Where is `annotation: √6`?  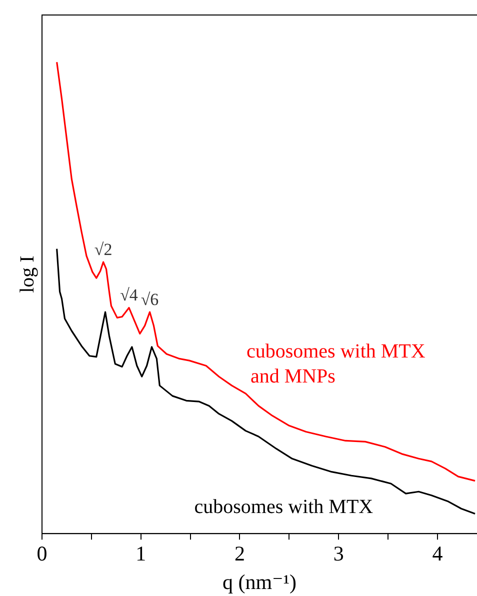 annotation: √6 is located at coordinates (149, 299).